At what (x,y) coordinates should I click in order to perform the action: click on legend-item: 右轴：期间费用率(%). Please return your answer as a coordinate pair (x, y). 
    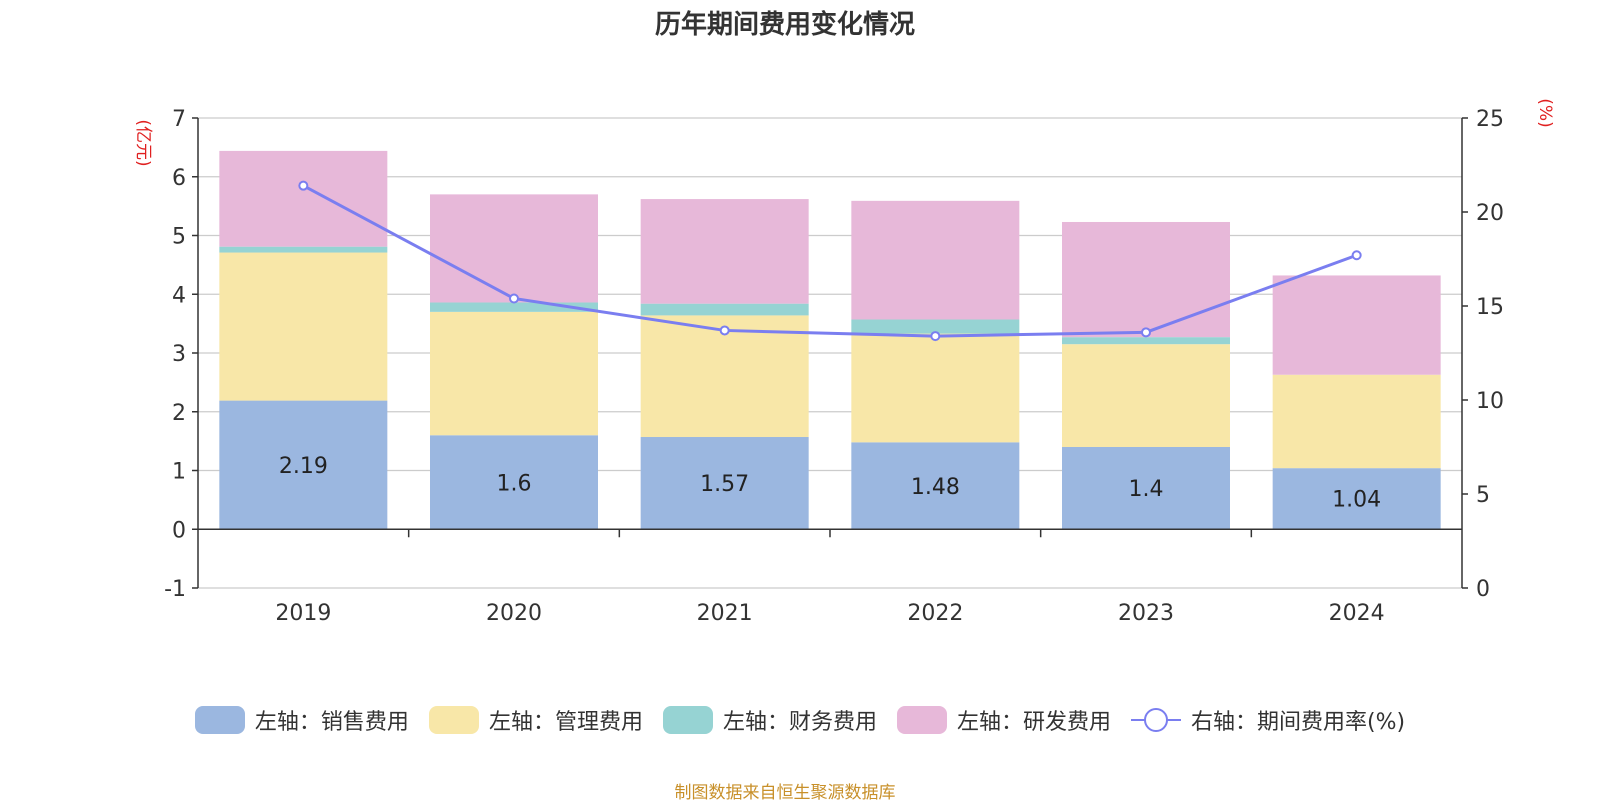
    Looking at the image, I should click on (1268, 720).